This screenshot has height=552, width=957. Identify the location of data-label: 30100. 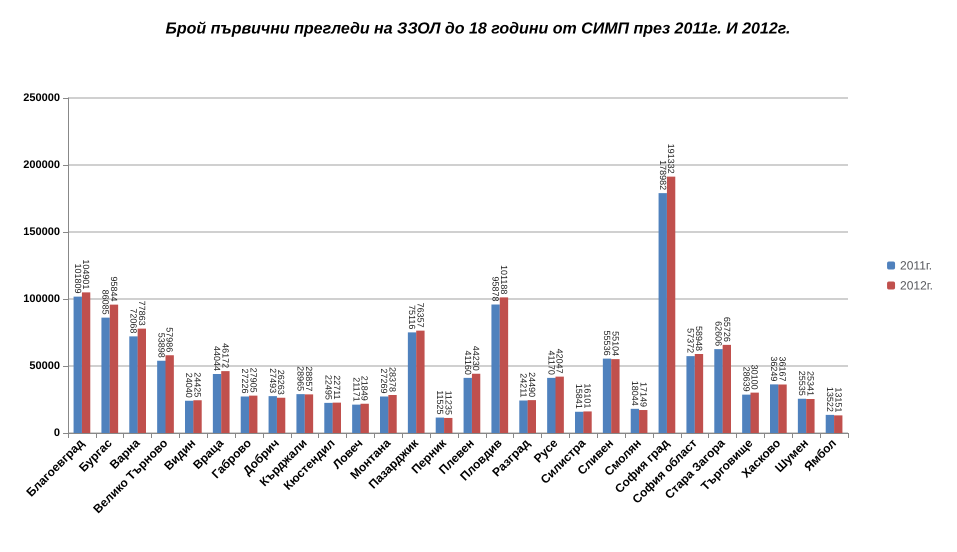
(755, 377).